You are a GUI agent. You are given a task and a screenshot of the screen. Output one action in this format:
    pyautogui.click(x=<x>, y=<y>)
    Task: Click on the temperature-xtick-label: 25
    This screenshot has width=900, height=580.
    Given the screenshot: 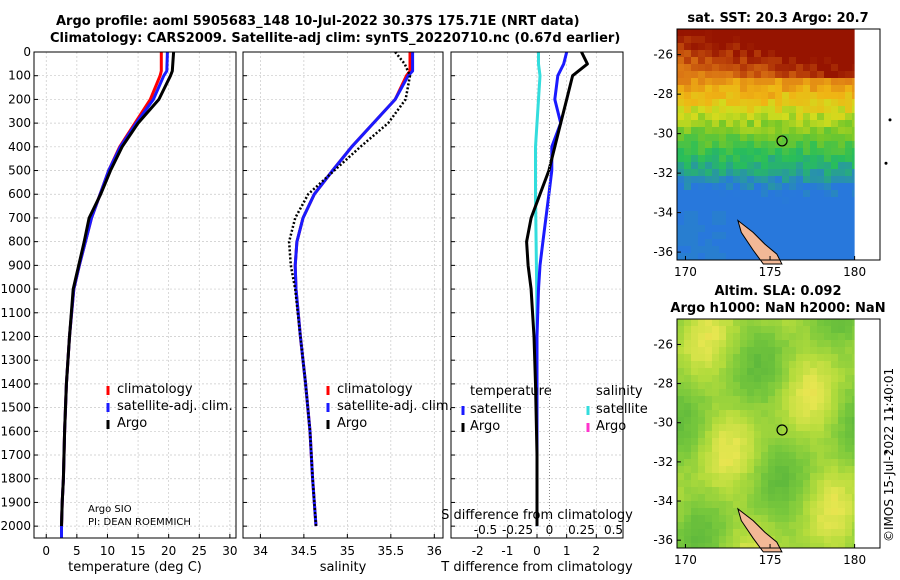 What is the action you would take?
    pyautogui.click(x=199, y=551)
    